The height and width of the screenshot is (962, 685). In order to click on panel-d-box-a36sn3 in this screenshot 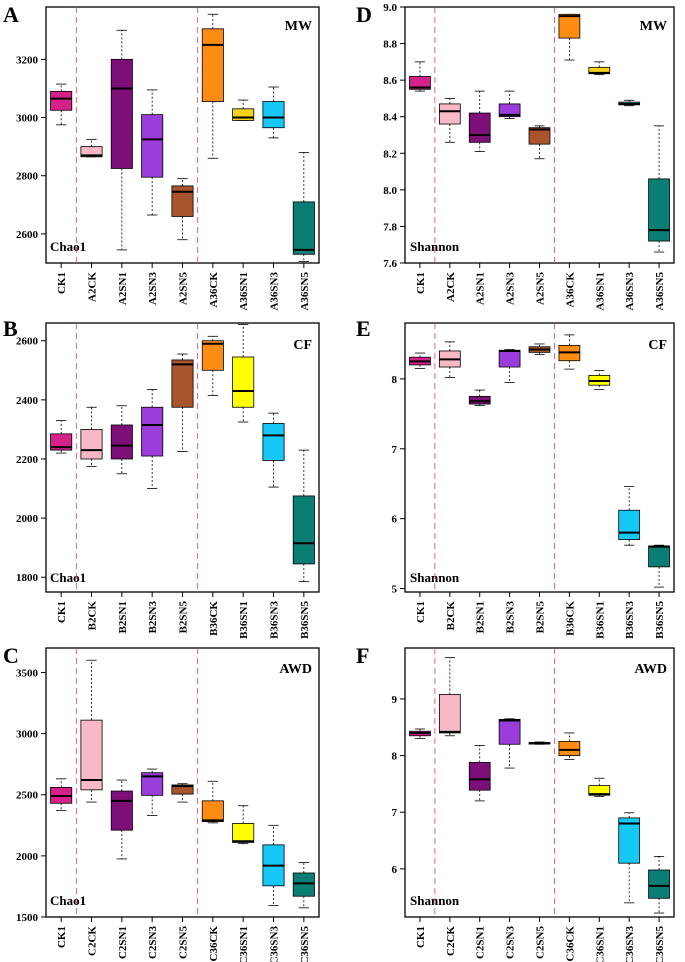, I will do `click(629, 103)`.